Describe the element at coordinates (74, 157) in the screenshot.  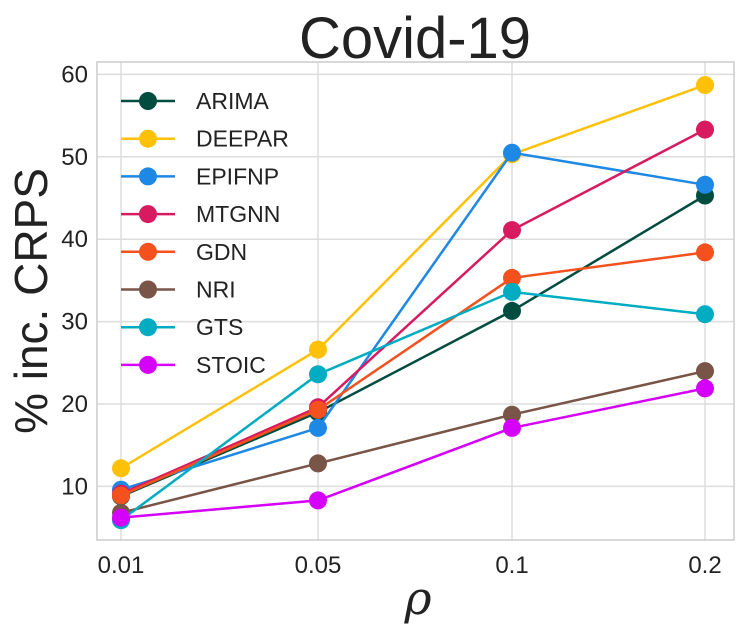
I see `y-tick-label: 50` at that location.